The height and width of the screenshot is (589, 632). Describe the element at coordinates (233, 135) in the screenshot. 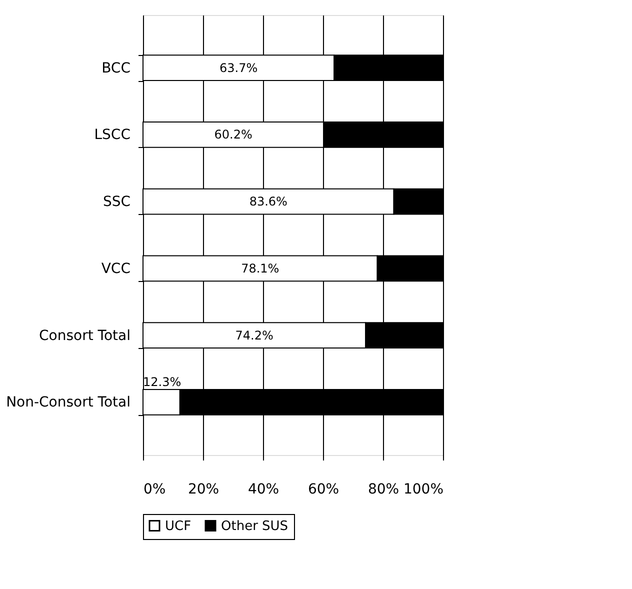

I see `data-label: 60.2%` at that location.